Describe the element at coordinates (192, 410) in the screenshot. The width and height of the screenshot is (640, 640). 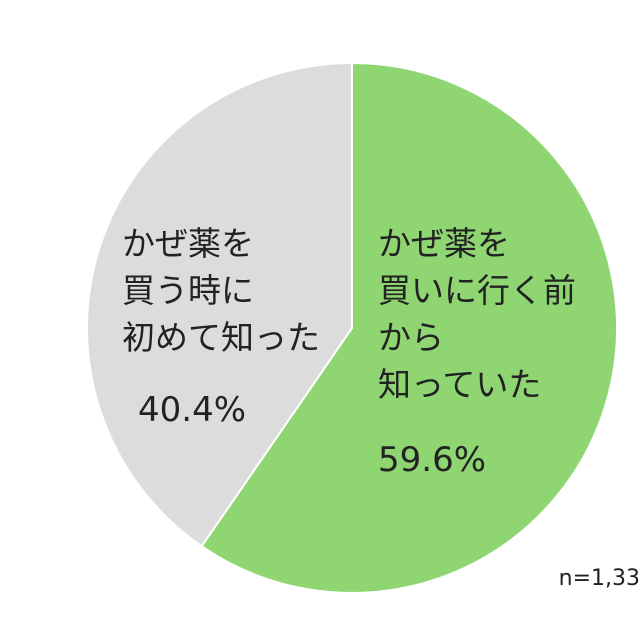
I see `value-label: 40.4%` at that location.